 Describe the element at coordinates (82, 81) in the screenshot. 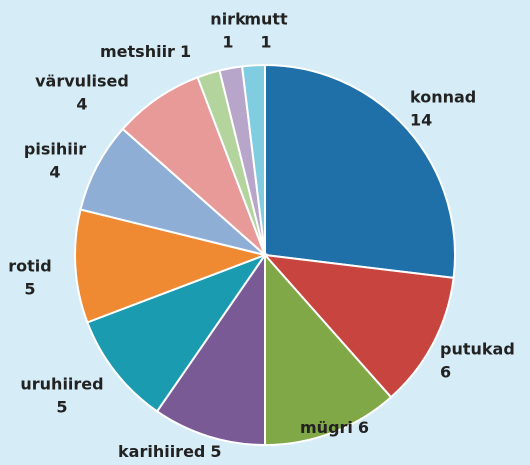

I see `slice-label: värvulised` at that location.